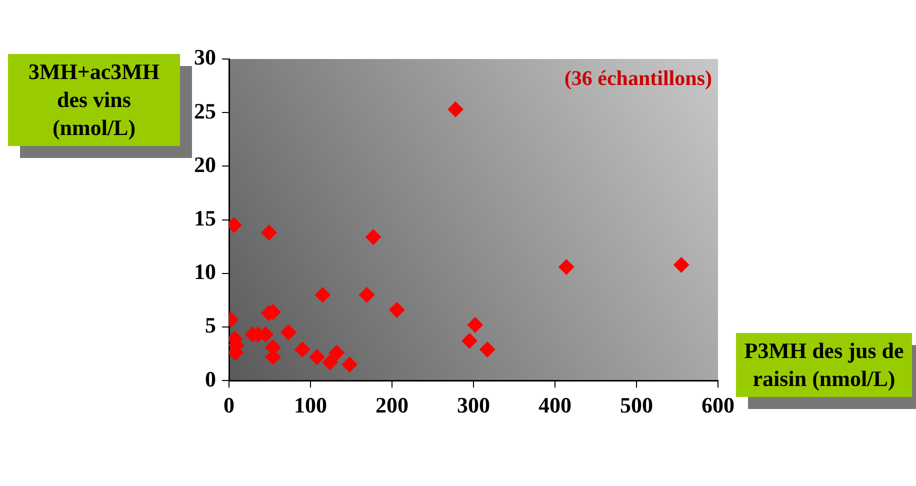  What do you see at coordinates (310, 405) in the screenshot?
I see `x-tick-label: 100` at bounding box center [310, 405].